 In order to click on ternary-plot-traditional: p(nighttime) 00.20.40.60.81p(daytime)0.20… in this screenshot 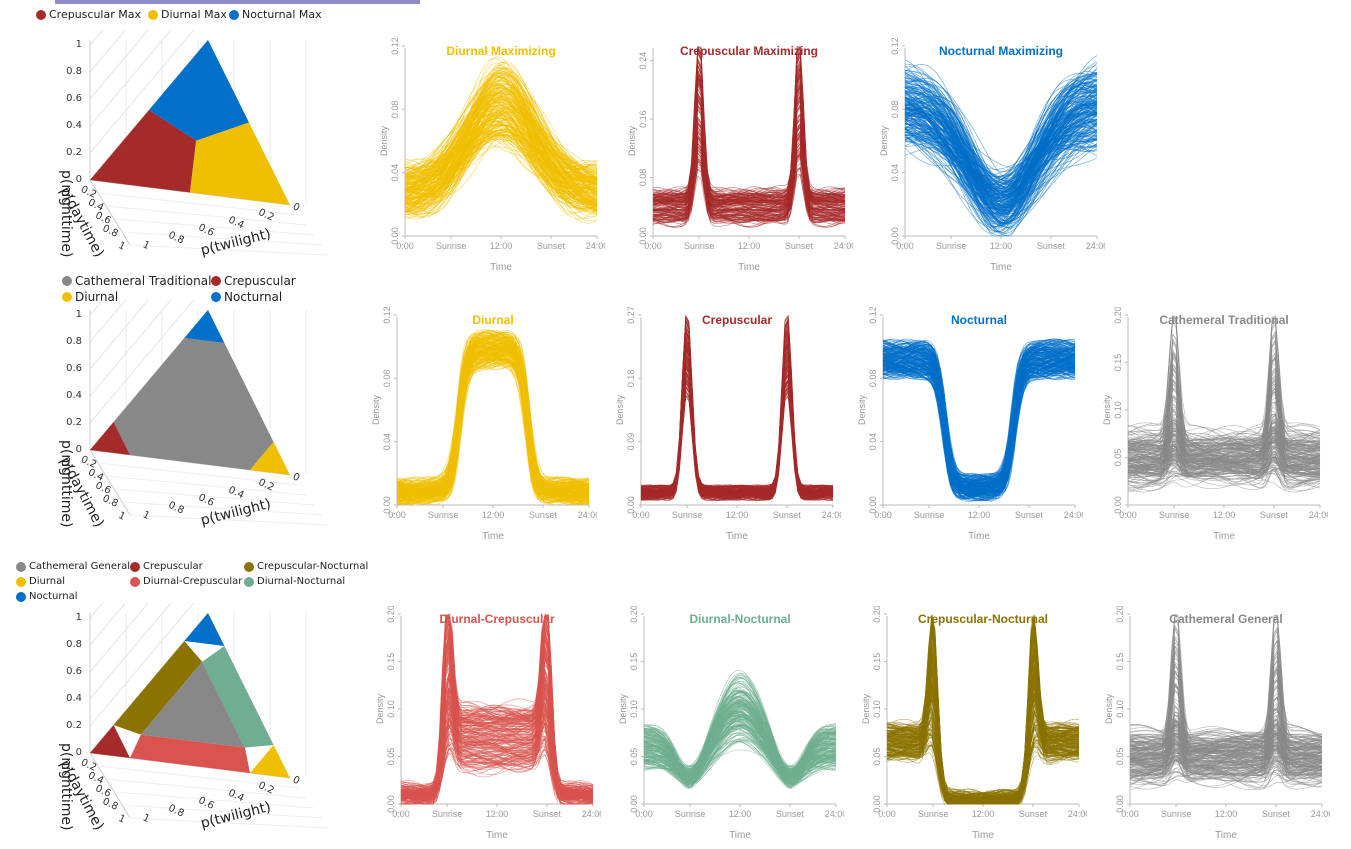, I will do `click(175, 425)`.